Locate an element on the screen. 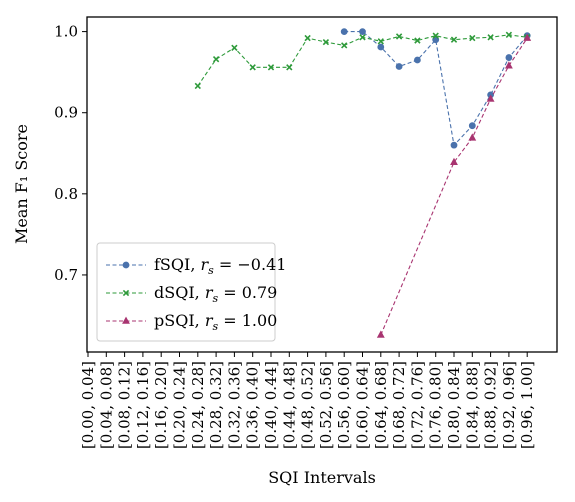 This screenshot has width=575, height=502. y-tick-label: 0.8 is located at coordinates (66, 194).